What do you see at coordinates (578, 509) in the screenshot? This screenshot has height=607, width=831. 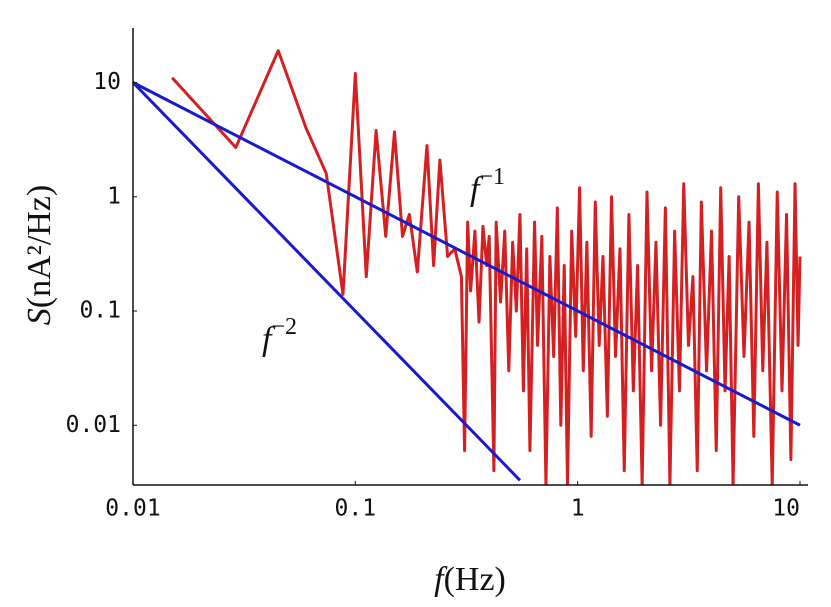 I see `x-tick-label: 1` at bounding box center [578, 509].